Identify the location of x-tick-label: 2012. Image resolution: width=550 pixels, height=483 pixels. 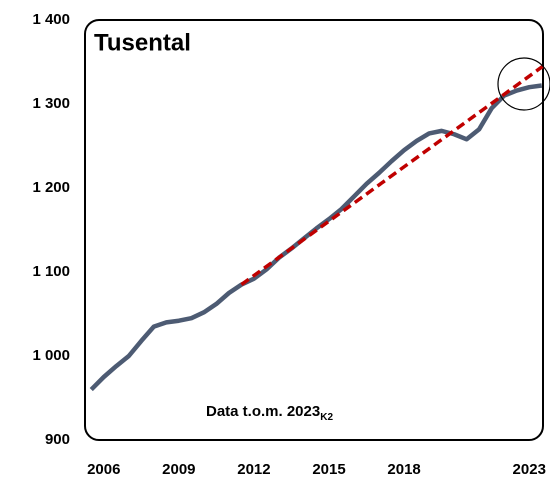
(253, 469).